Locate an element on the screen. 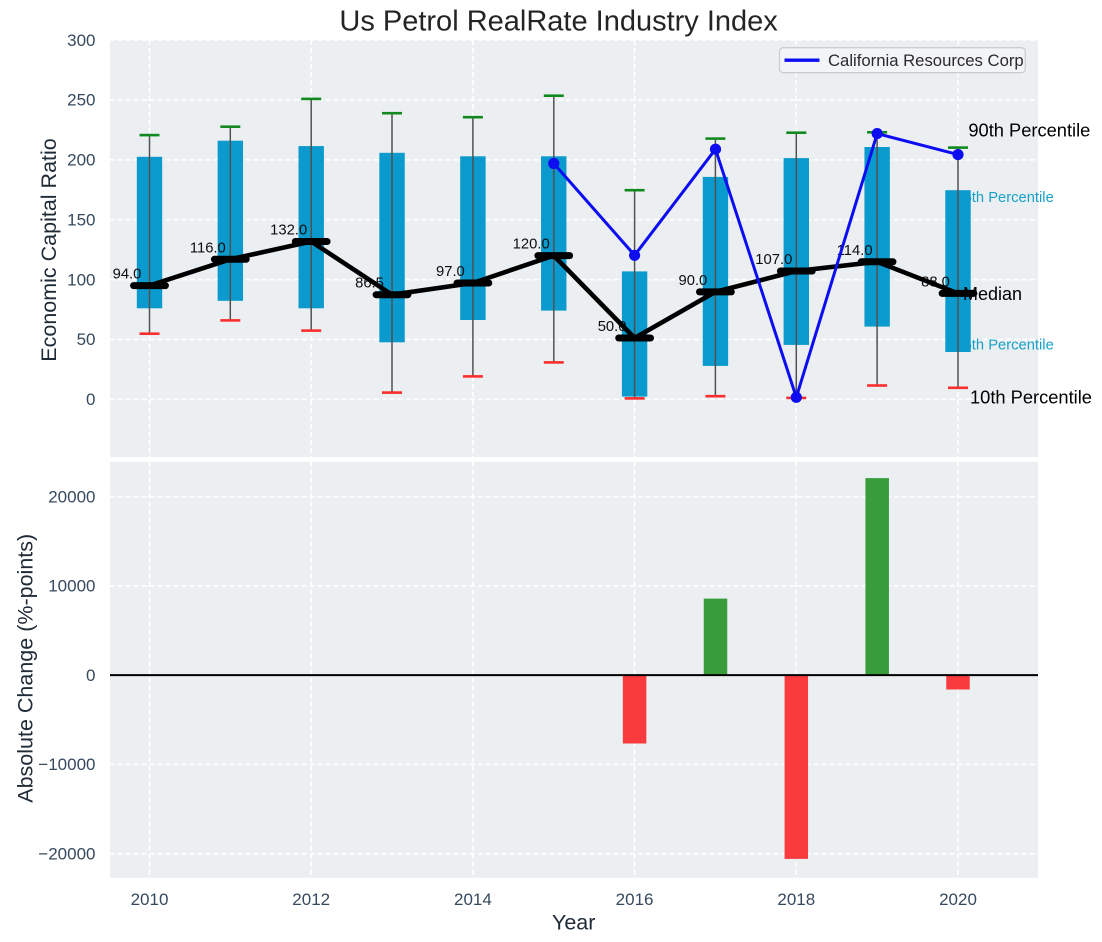 The width and height of the screenshot is (1102, 942). svg-text: 120.0 is located at coordinates (531, 245).